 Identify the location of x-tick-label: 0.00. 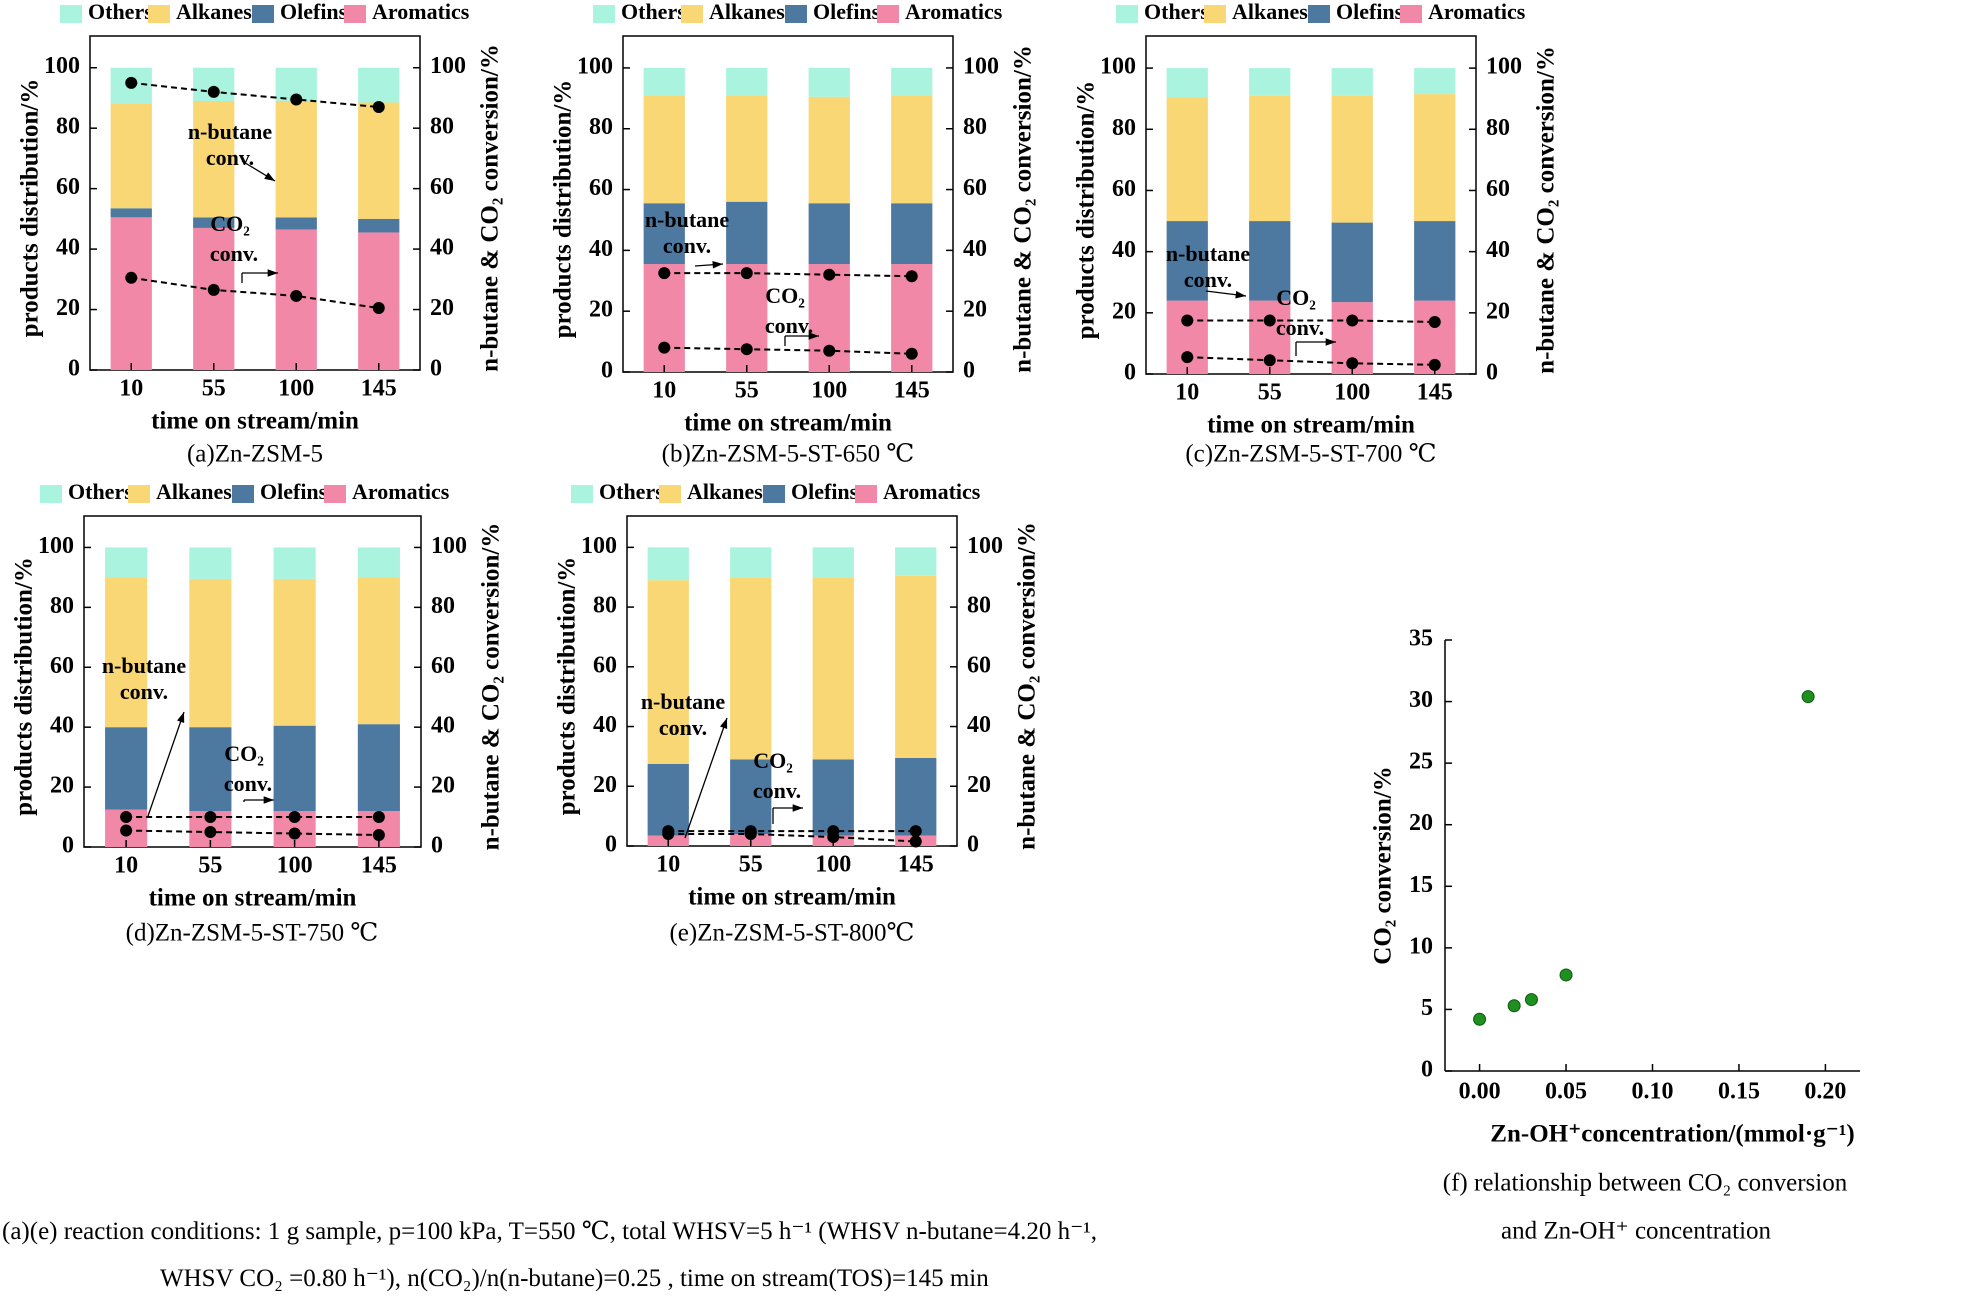
(1480, 1092).